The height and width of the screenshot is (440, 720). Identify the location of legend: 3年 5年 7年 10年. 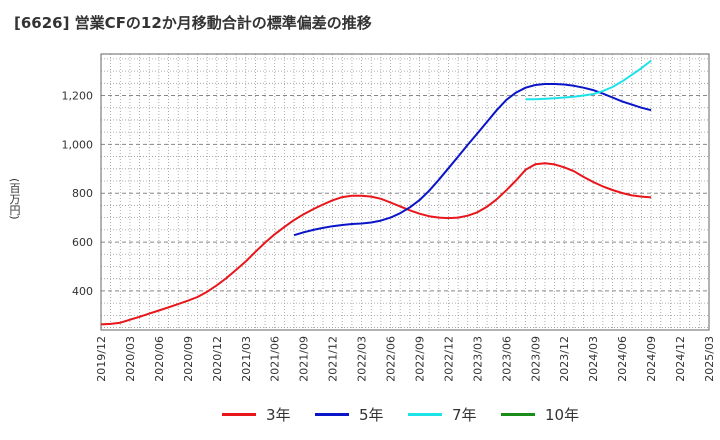
(360, 414).